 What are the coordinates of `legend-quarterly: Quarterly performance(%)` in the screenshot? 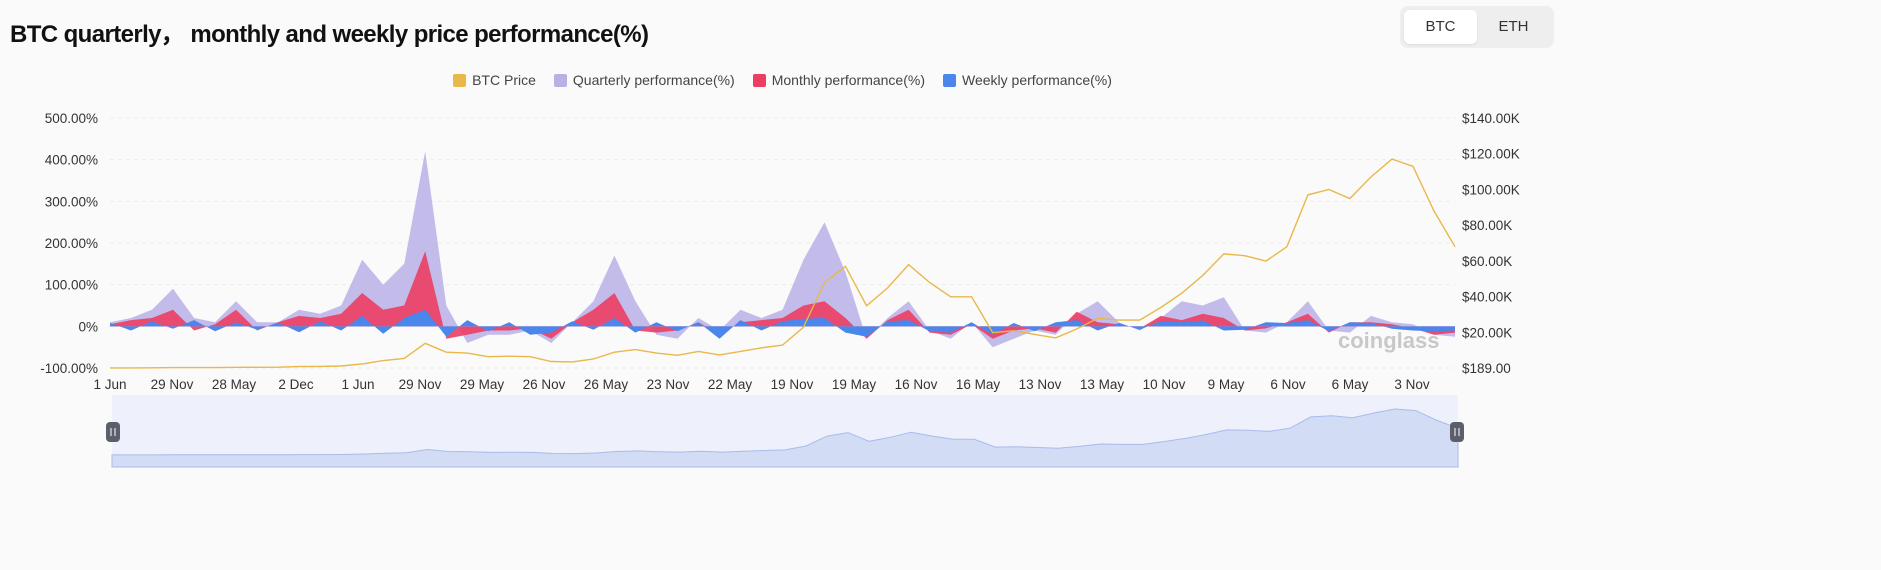 It's located at (644, 80).